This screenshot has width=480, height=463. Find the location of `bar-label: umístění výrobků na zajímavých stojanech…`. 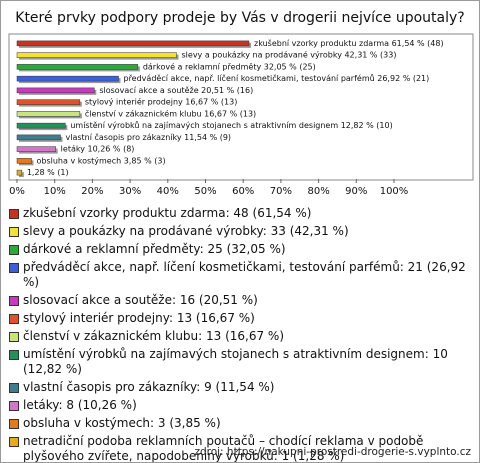

bar-label: umístění výrobků na zajímavých stojanech… is located at coordinates (231, 125).